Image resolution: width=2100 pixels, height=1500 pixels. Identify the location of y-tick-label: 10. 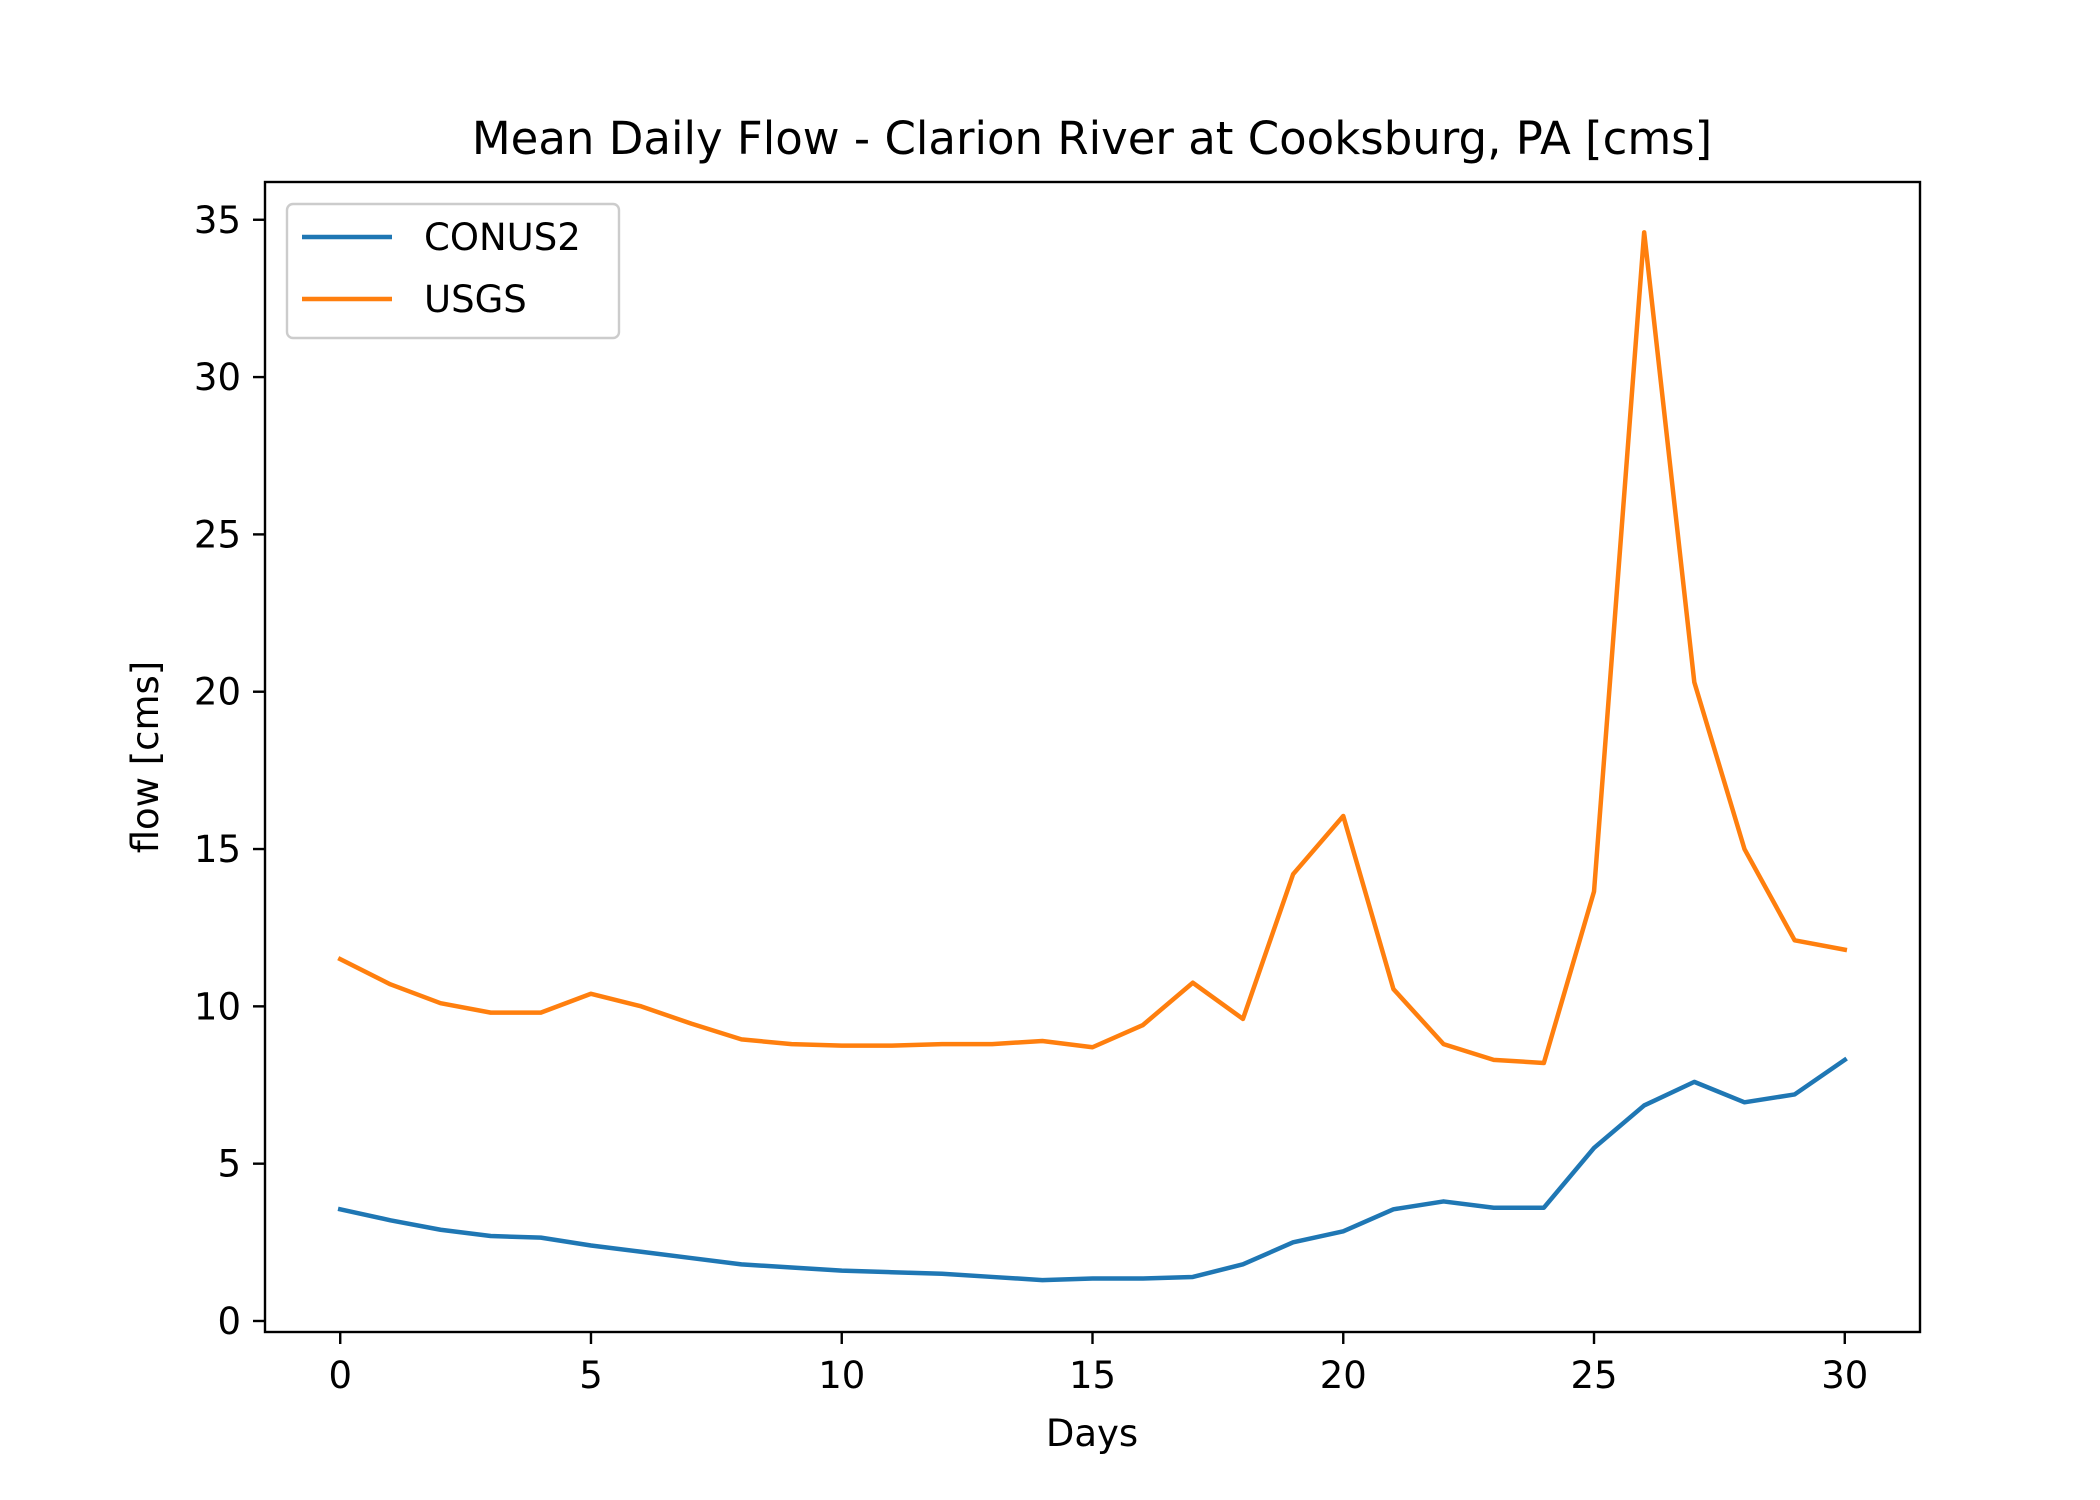
(217, 1006).